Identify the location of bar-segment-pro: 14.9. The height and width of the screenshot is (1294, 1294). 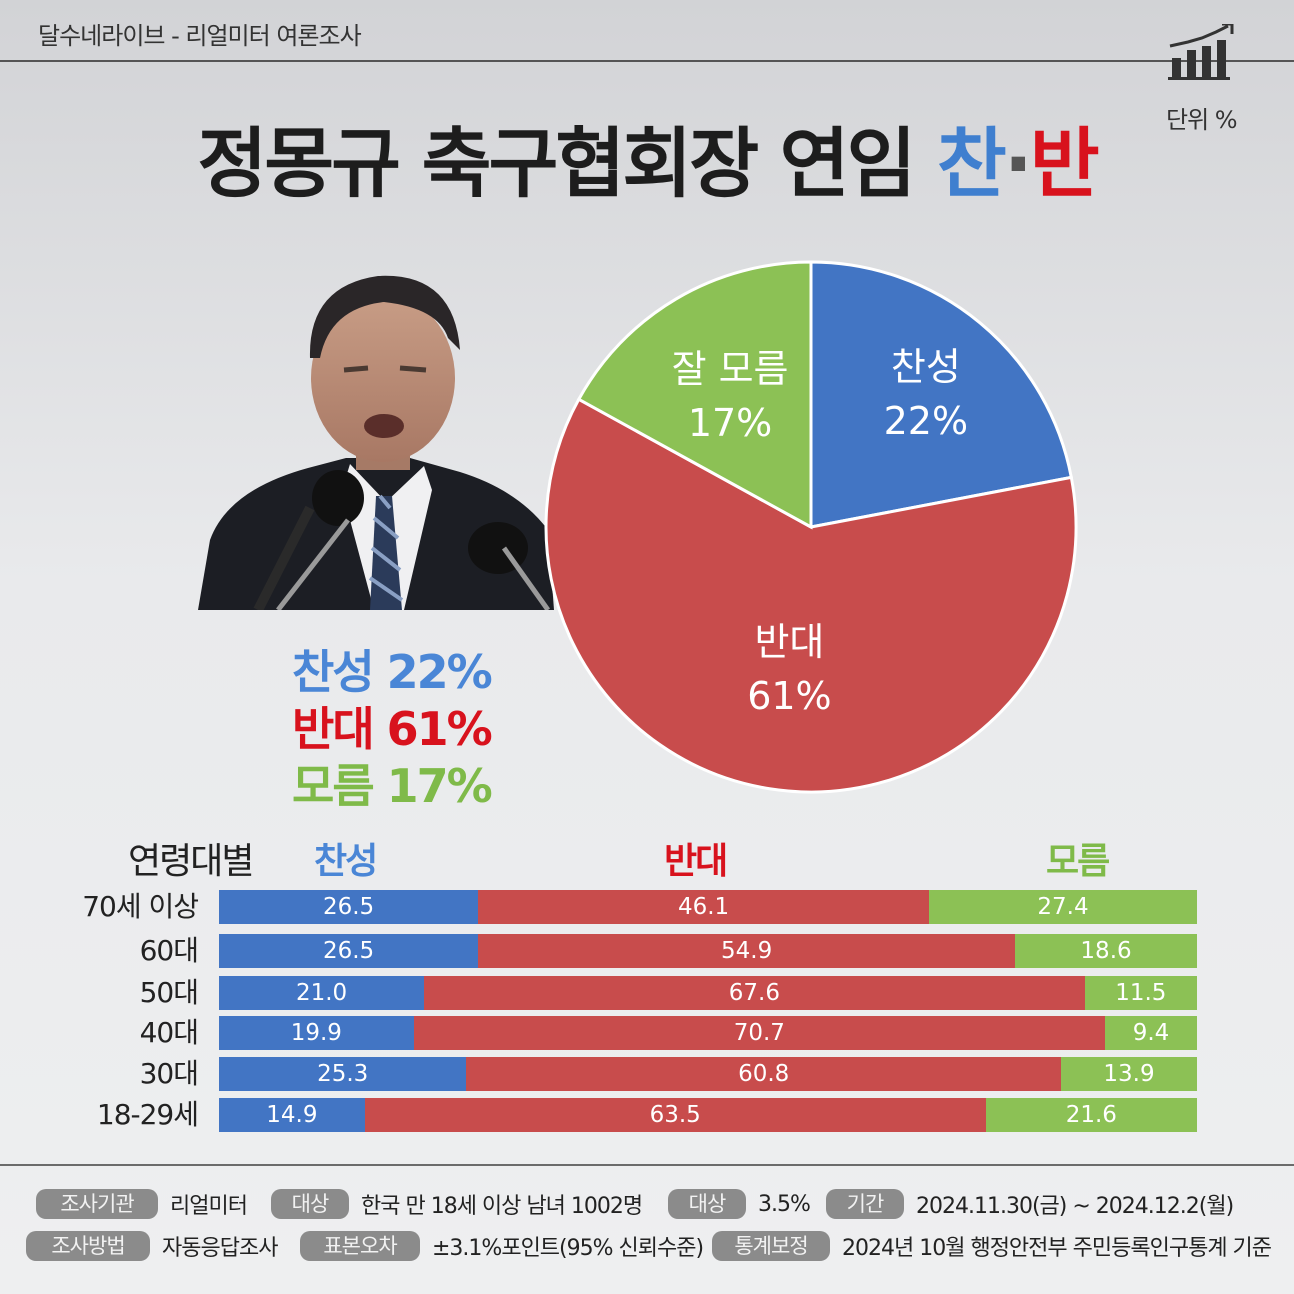
(292, 1115).